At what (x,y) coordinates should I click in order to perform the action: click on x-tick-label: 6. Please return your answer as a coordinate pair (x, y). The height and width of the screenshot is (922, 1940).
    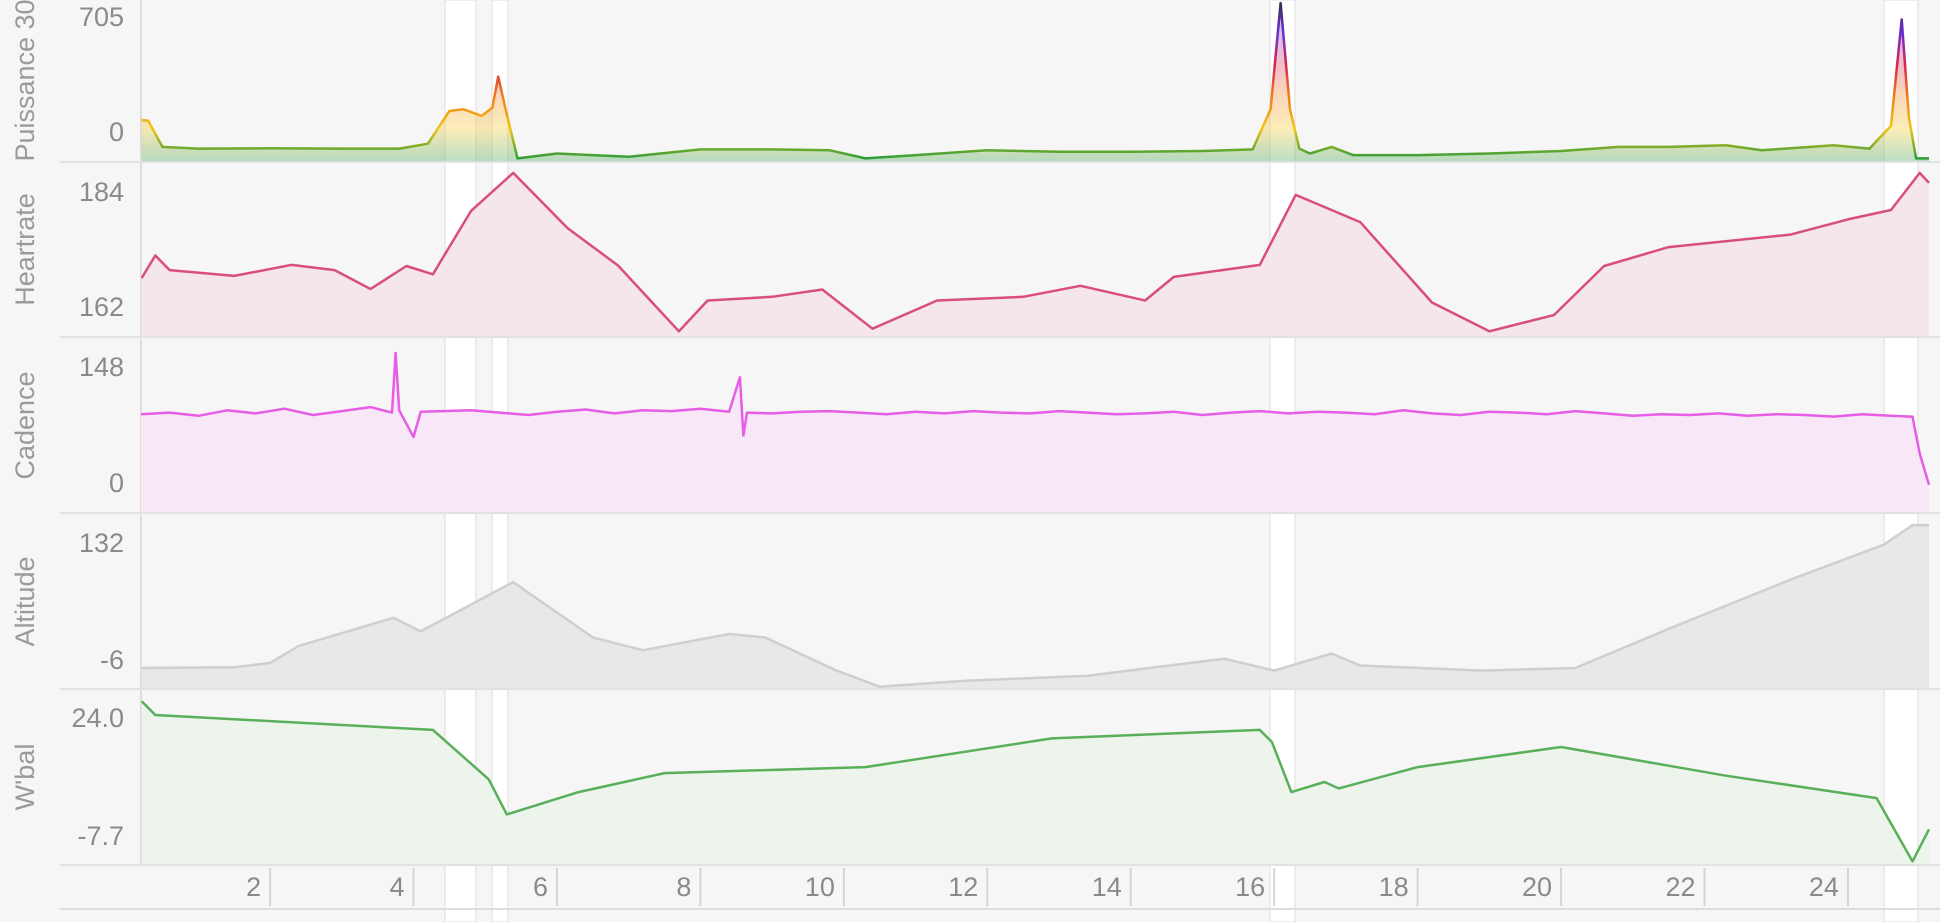
    Looking at the image, I should click on (540, 887).